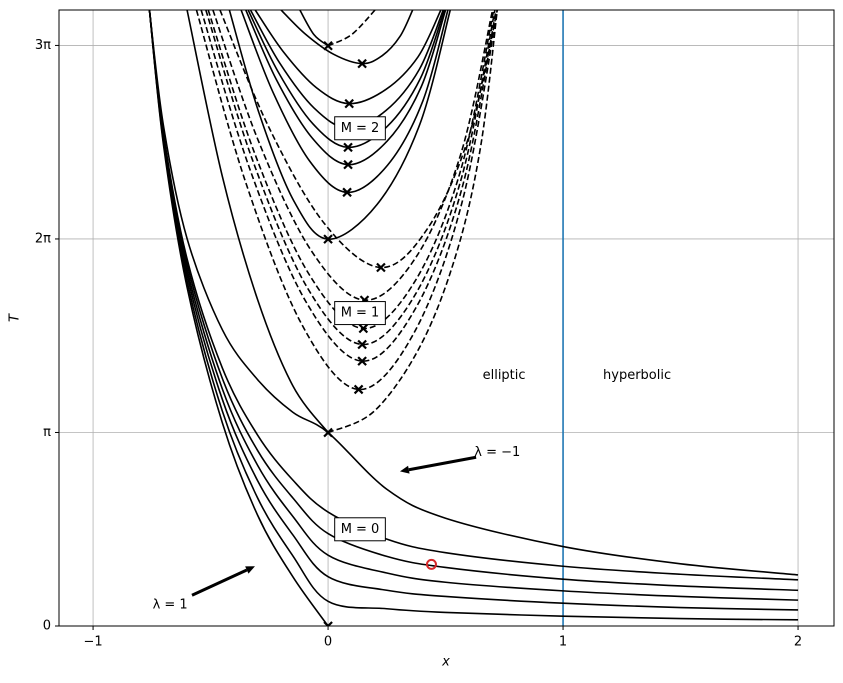  What do you see at coordinates (328, 642) in the screenshot?
I see `x-tick-label: 0` at bounding box center [328, 642].